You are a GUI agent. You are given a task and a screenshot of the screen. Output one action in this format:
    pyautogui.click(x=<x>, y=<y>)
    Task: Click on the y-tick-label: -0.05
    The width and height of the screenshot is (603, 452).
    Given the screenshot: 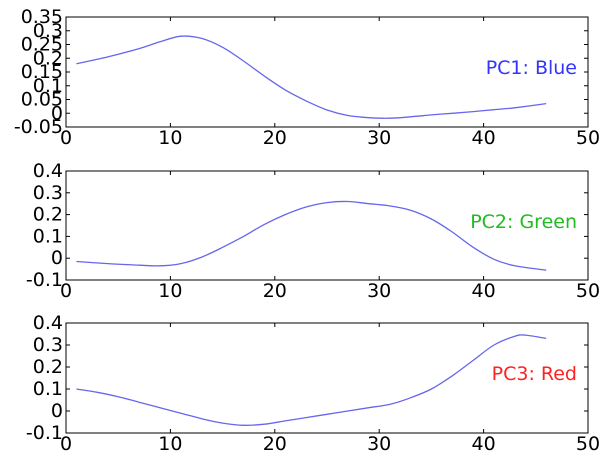 What is the action you would take?
    pyautogui.click(x=38, y=127)
    